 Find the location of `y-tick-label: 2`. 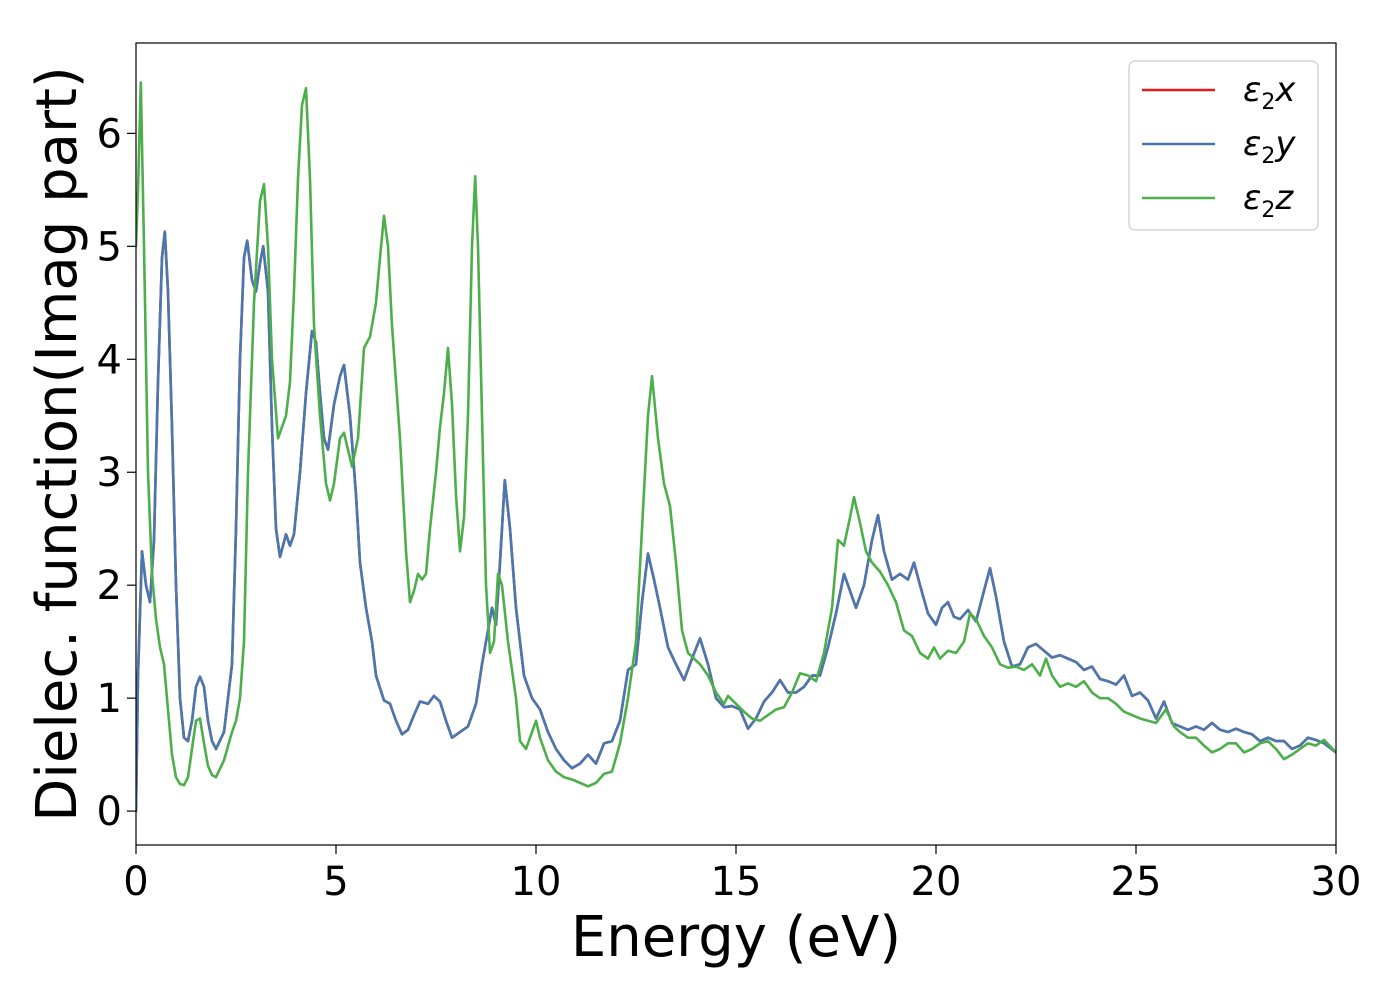

y-tick-label: 2 is located at coordinates (109, 586).